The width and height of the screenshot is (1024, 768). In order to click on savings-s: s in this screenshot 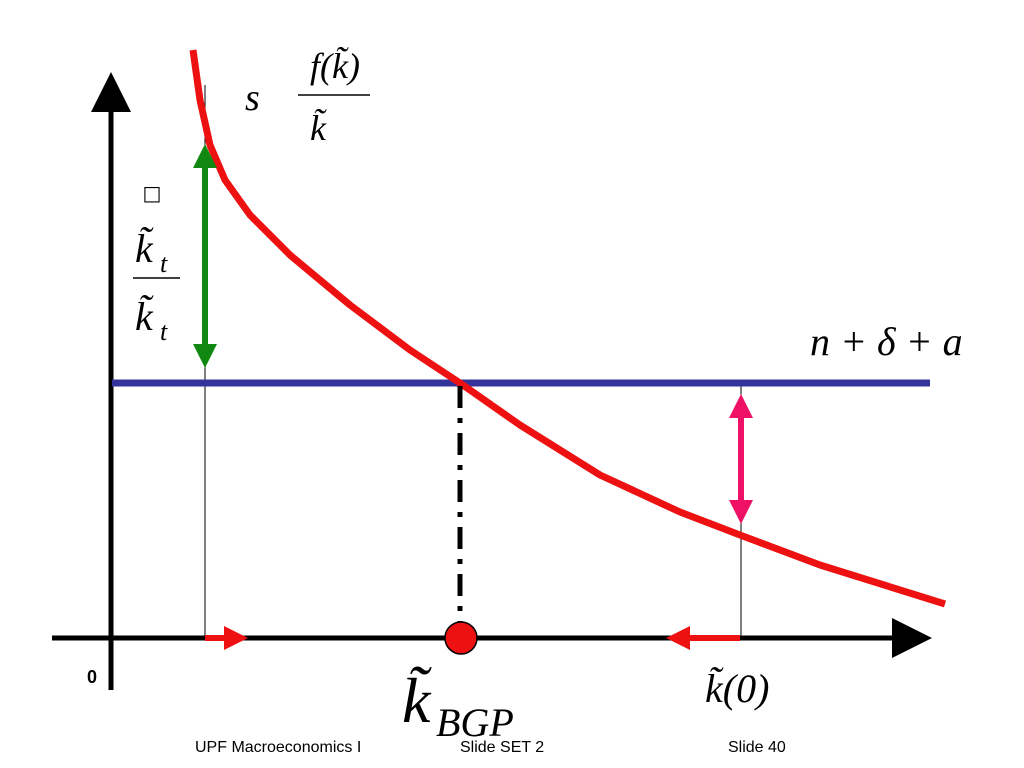, I will do `click(252, 98)`.